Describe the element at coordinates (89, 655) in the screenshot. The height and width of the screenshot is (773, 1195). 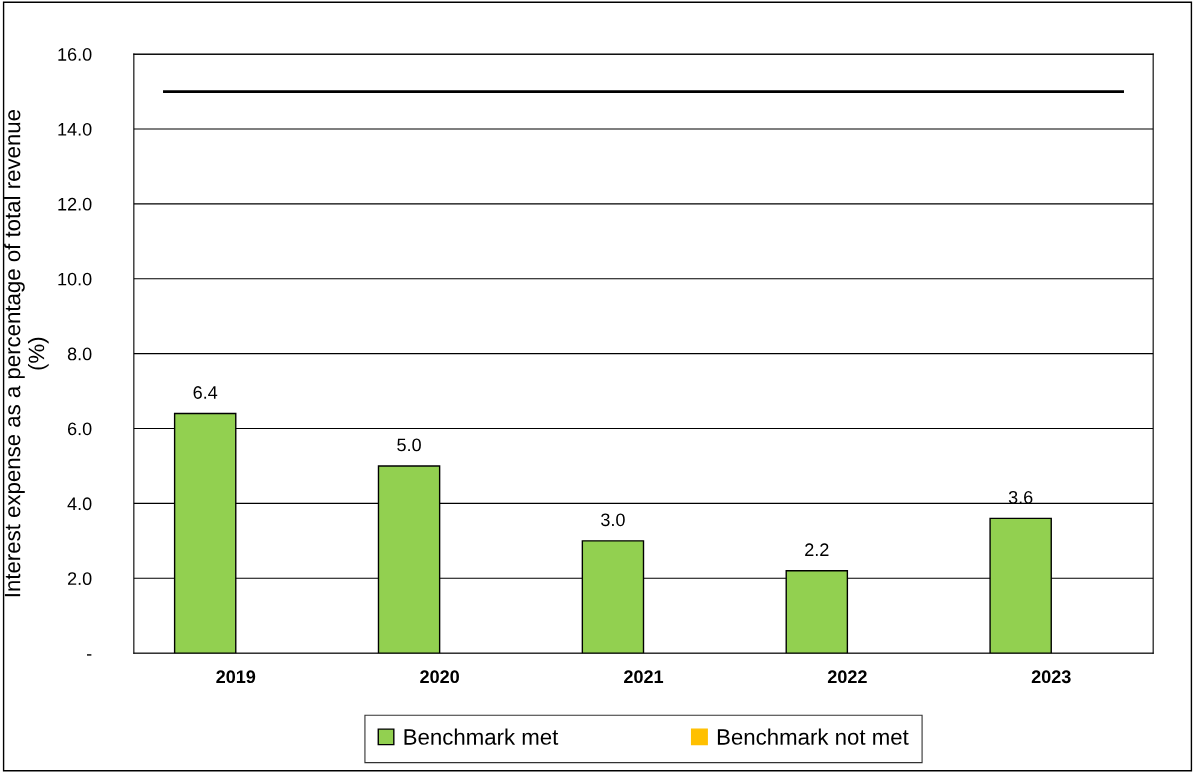
I see `y-tick-label: -` at that location.